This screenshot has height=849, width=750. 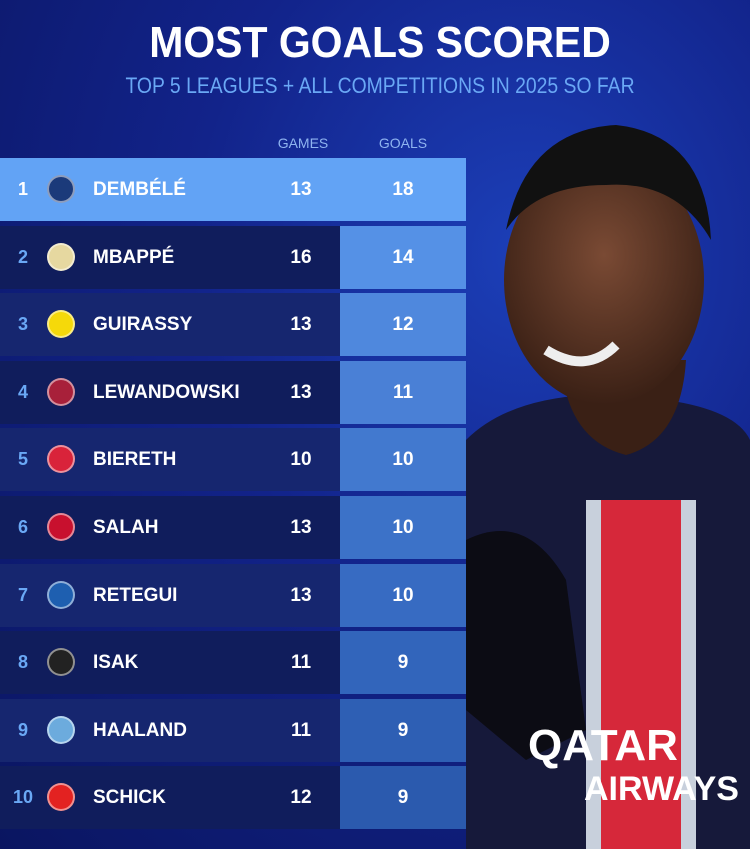 What do you see at coordinates (233, 663) in the screenshot?
I see `table-row: 8 ISAK 11 9` at bounding box center [233, 663].